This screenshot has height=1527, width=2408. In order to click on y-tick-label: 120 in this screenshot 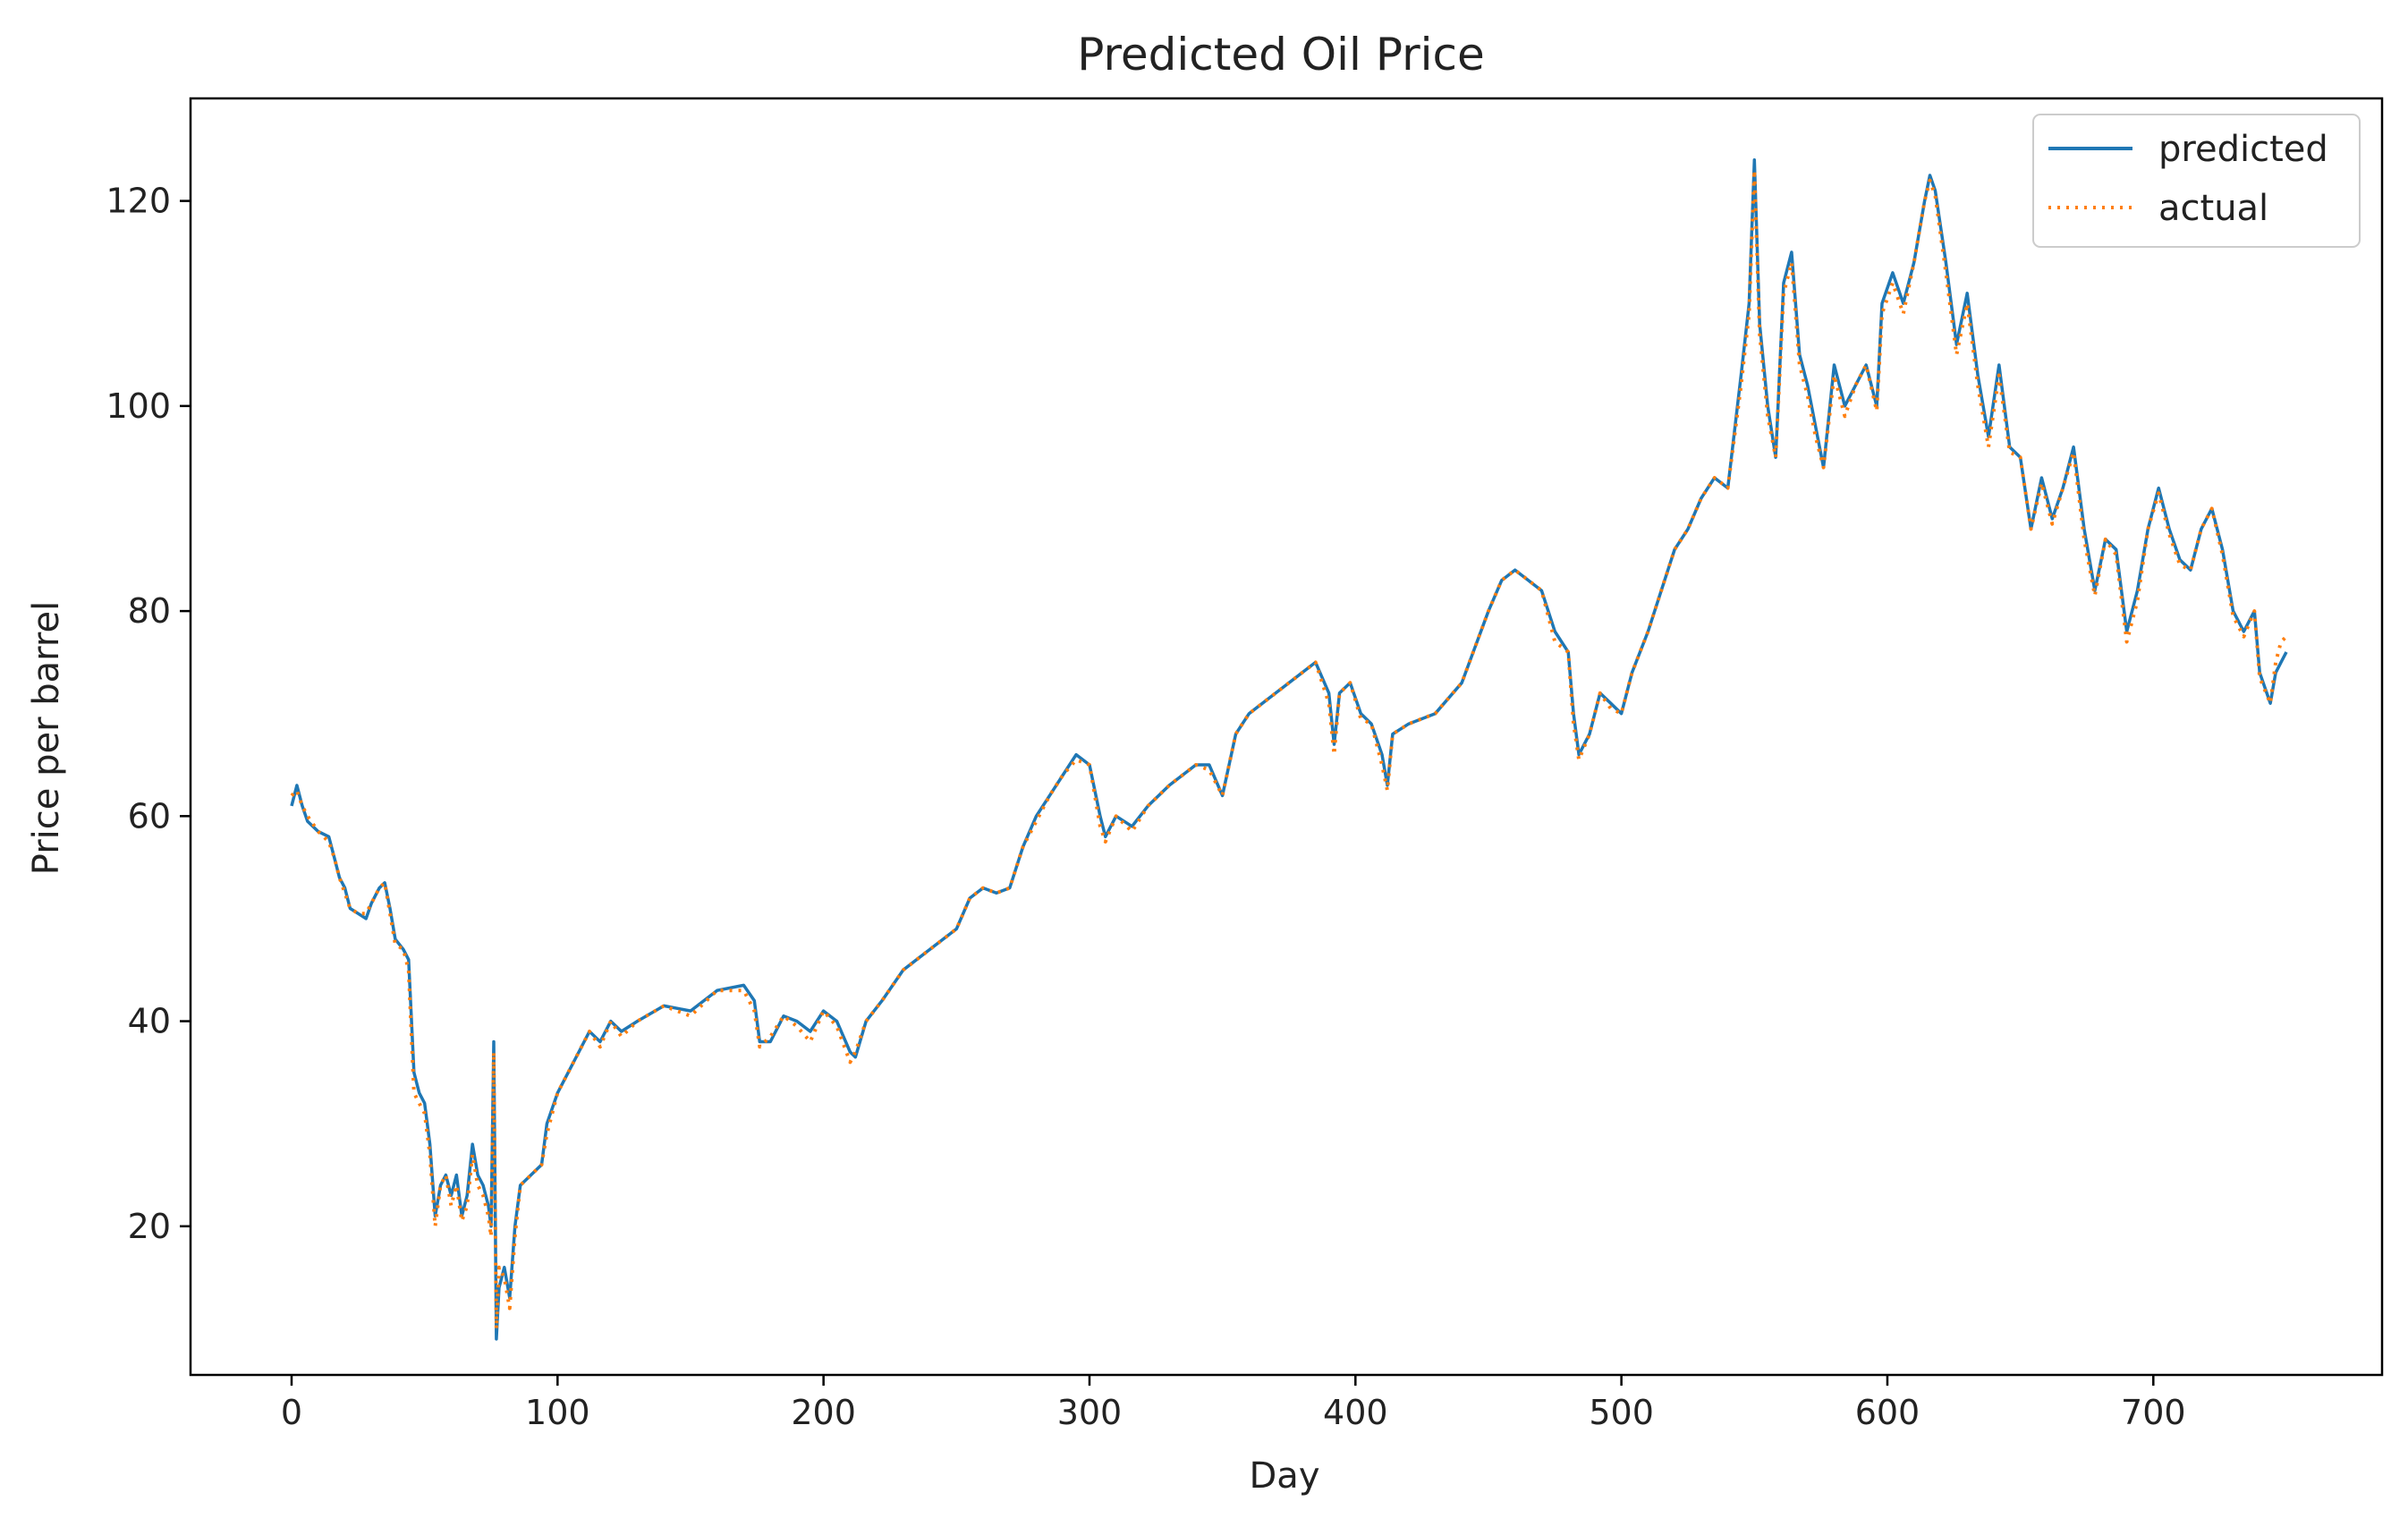, I will do `click(139, 201)`.